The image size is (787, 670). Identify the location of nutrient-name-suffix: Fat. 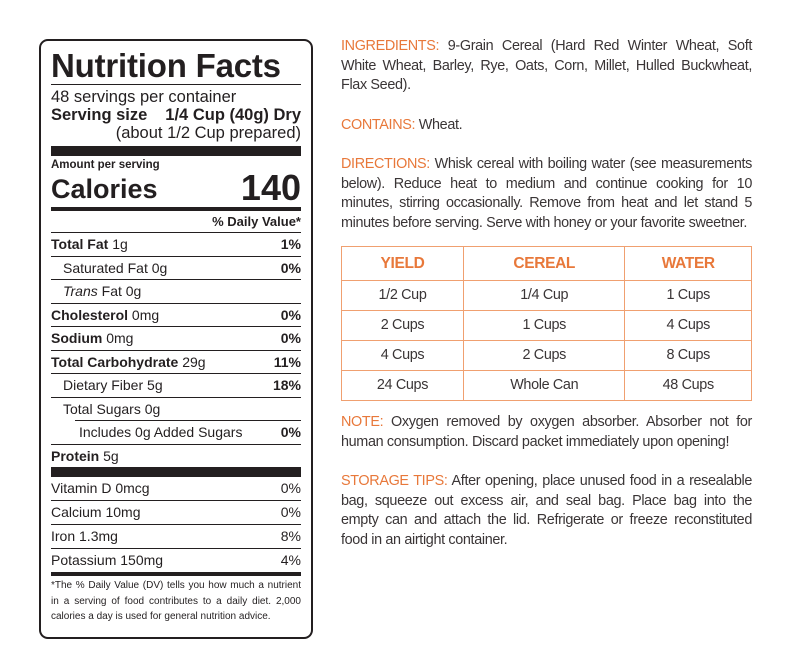
(111, 291).